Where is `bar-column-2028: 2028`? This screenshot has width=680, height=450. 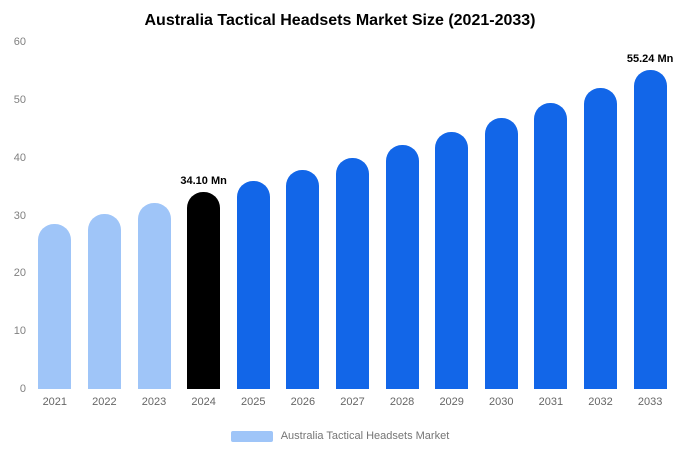
bar-column-2028: 2028 is located at coordinates (402, 225).